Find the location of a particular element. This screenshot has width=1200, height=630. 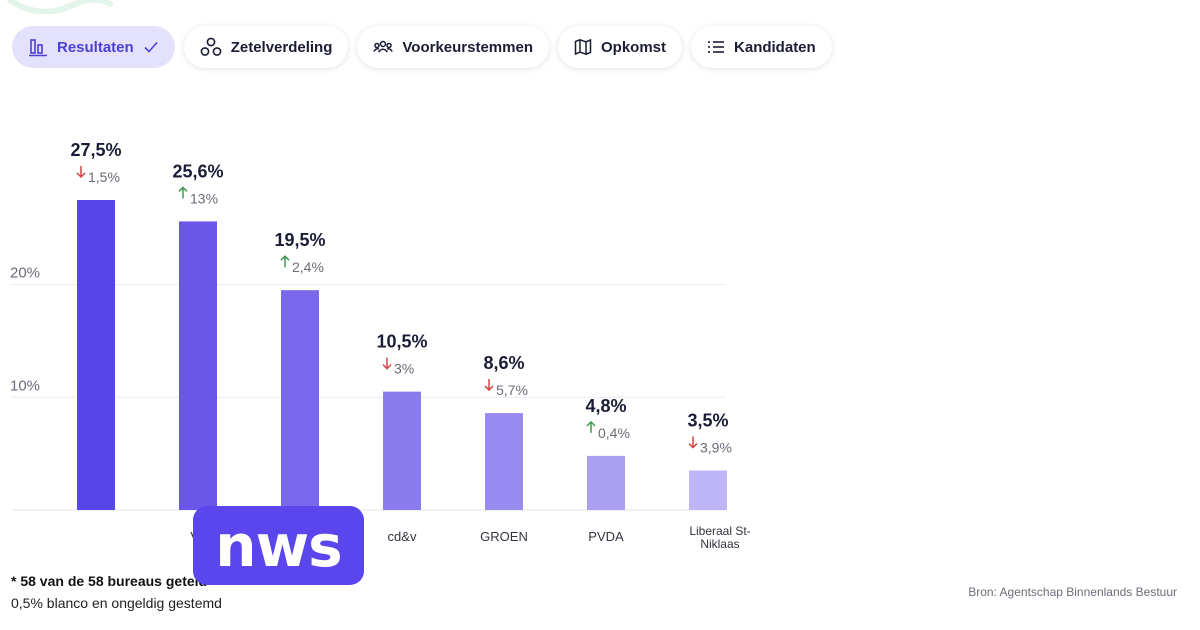

nws-logo: nws is located at coordinates (278, 545).